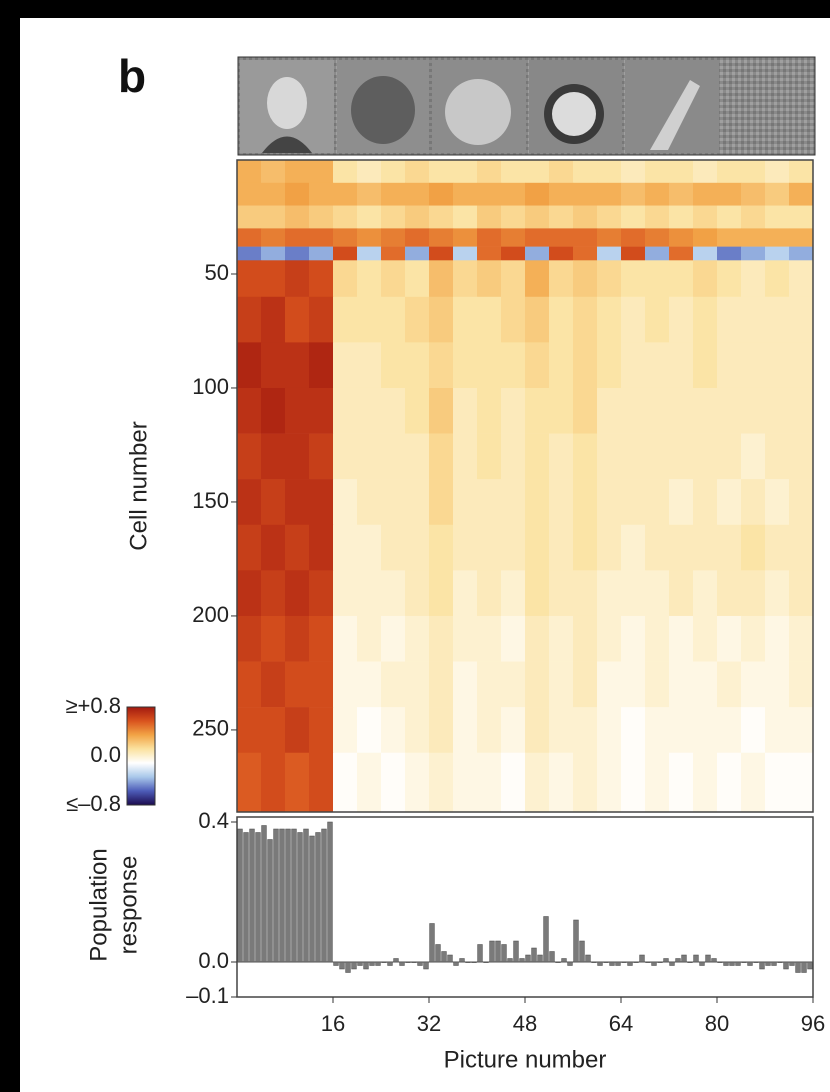 This screenshot has width=830, height=1092. What do you see at coordinates (478, 112) in the screenshot?
I see `fruit-shape` at bounding box center [478, 112].